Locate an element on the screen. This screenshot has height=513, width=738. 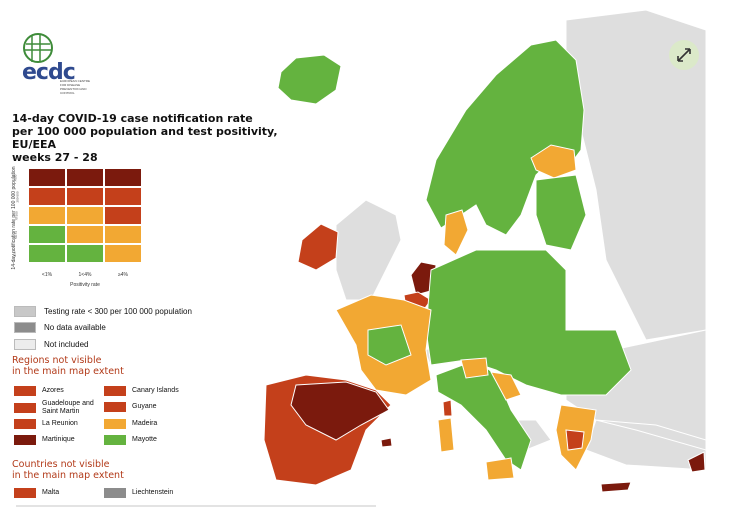
region-item: Guyane is located at coordinates (130, 407).